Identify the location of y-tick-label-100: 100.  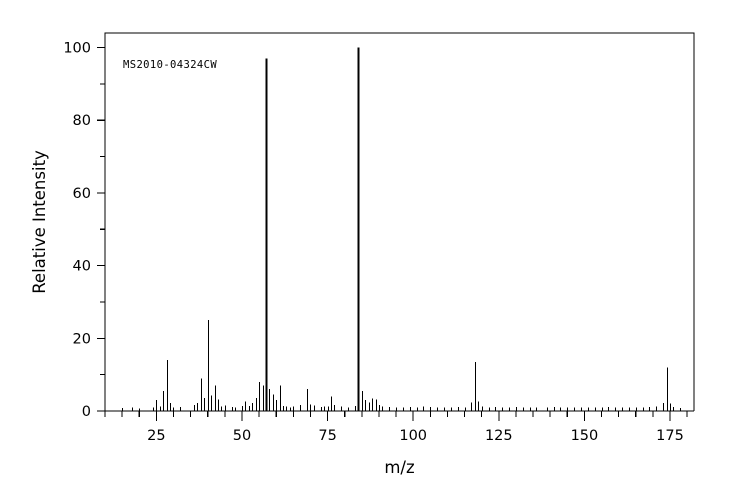
(77, 49).